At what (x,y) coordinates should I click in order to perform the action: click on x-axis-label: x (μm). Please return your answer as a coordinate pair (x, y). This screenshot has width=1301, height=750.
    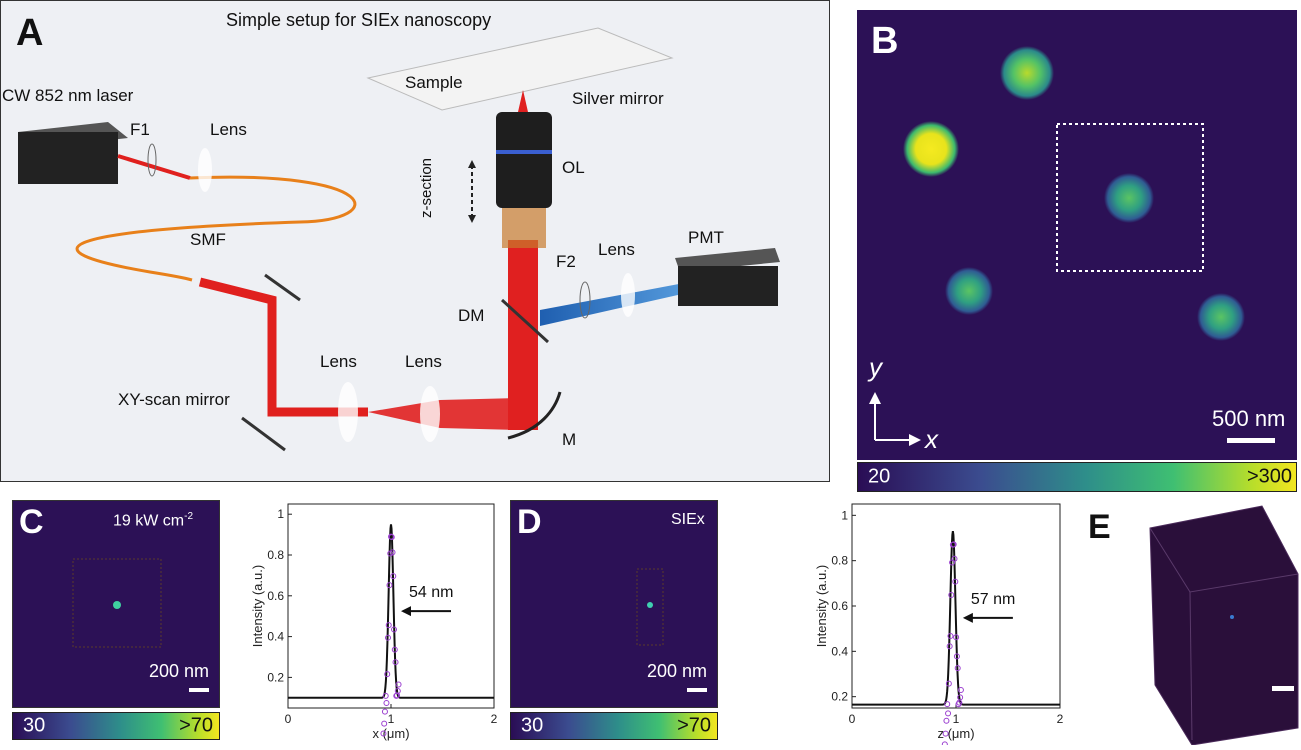
    Looking at the image, I should click on (390, 733).